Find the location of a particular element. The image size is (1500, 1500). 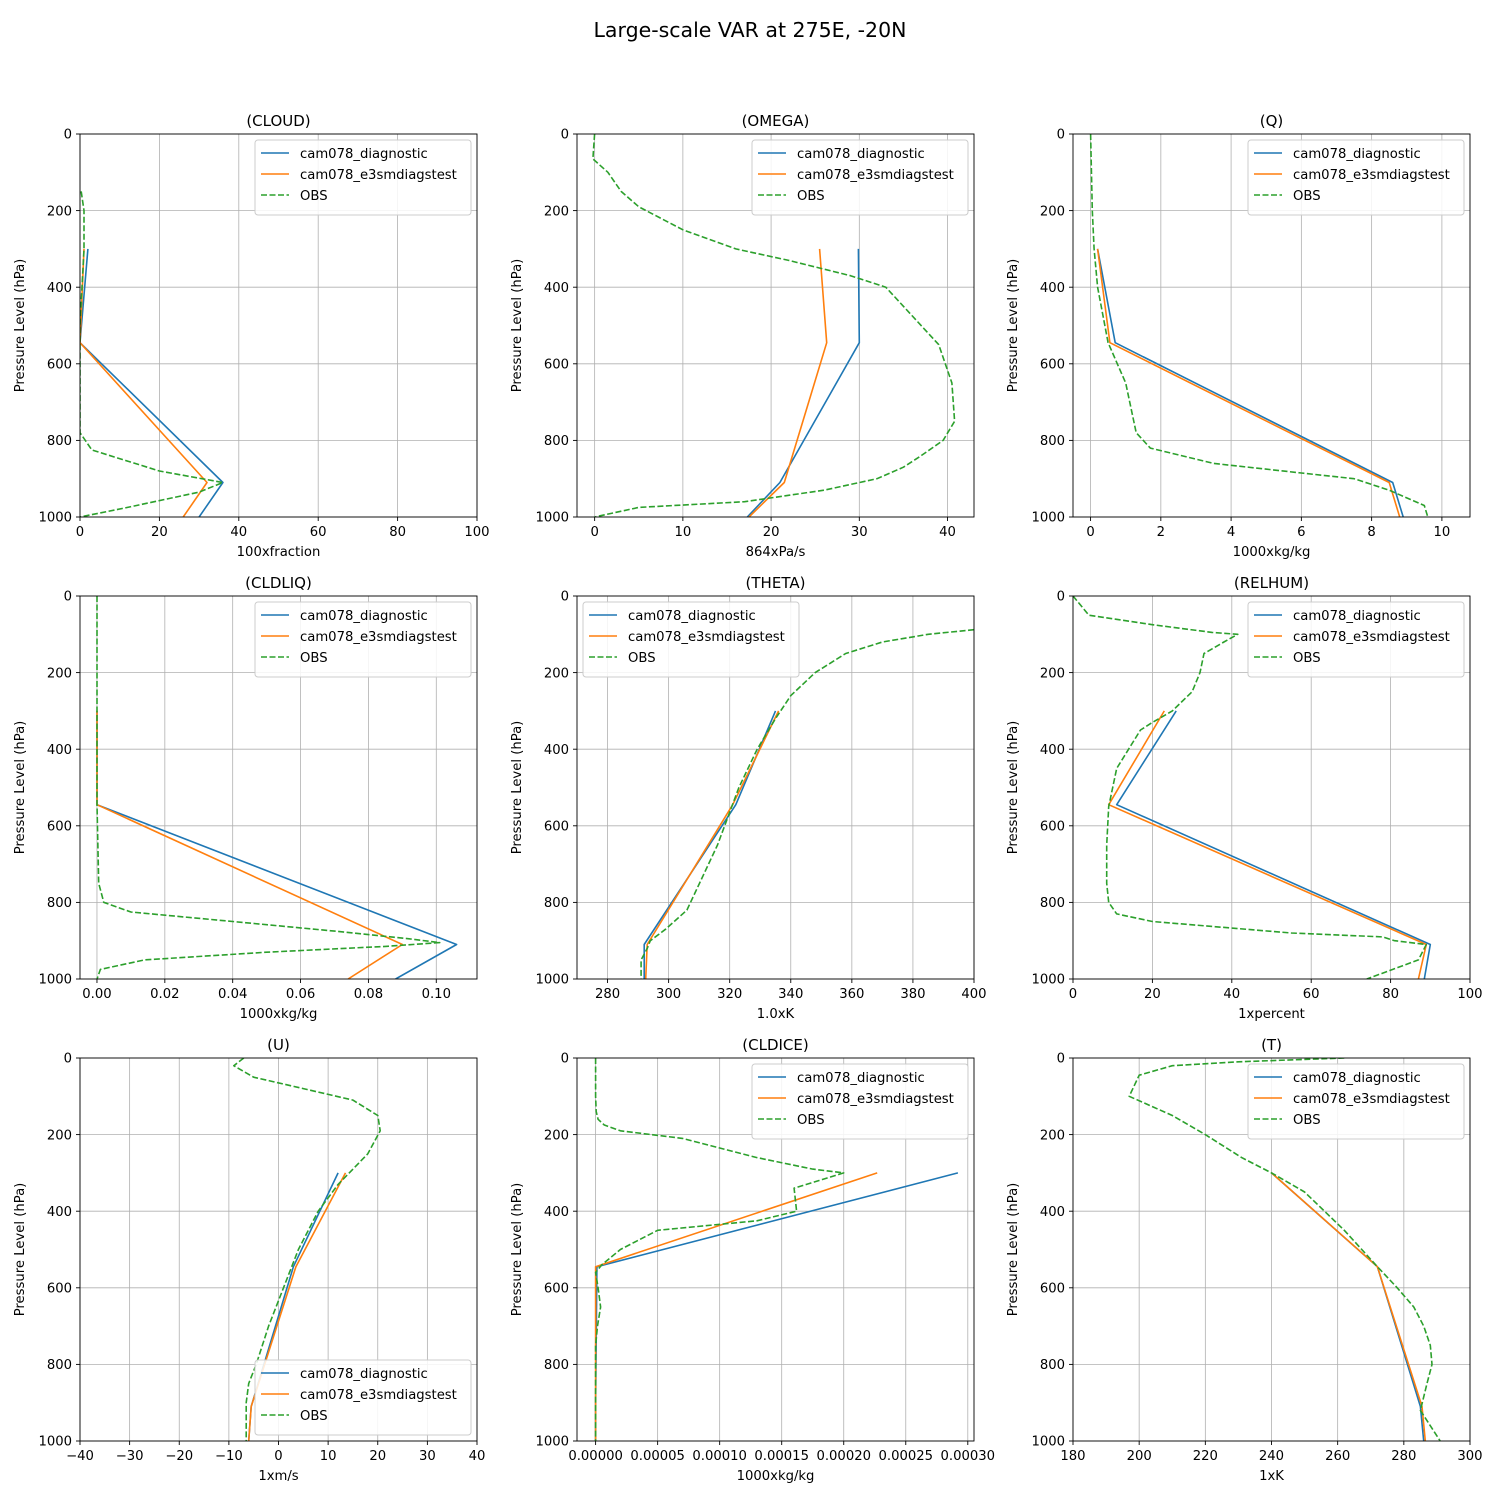

x-tick-label: 60 is located at coordinates (318, 532).